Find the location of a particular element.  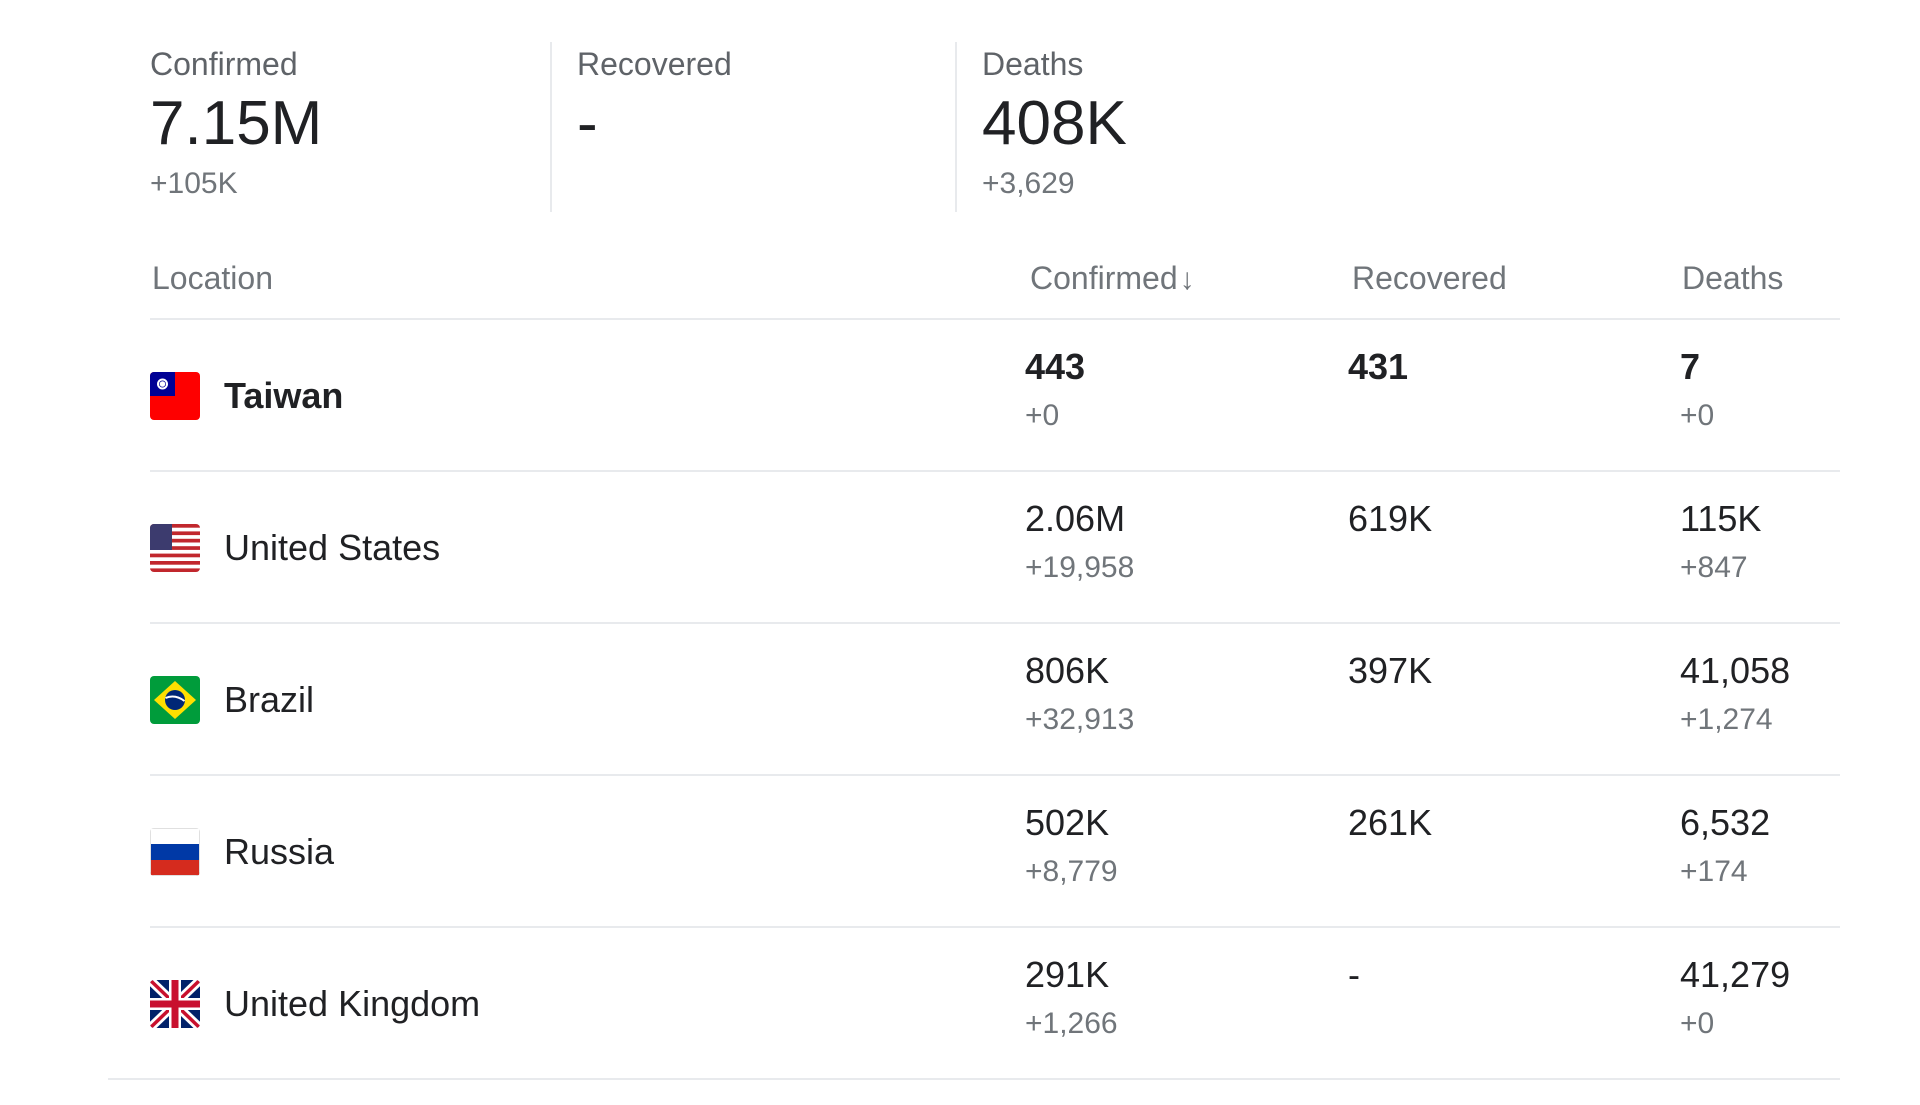

recovered-value: 261K is located at coordinates (1390, 822).